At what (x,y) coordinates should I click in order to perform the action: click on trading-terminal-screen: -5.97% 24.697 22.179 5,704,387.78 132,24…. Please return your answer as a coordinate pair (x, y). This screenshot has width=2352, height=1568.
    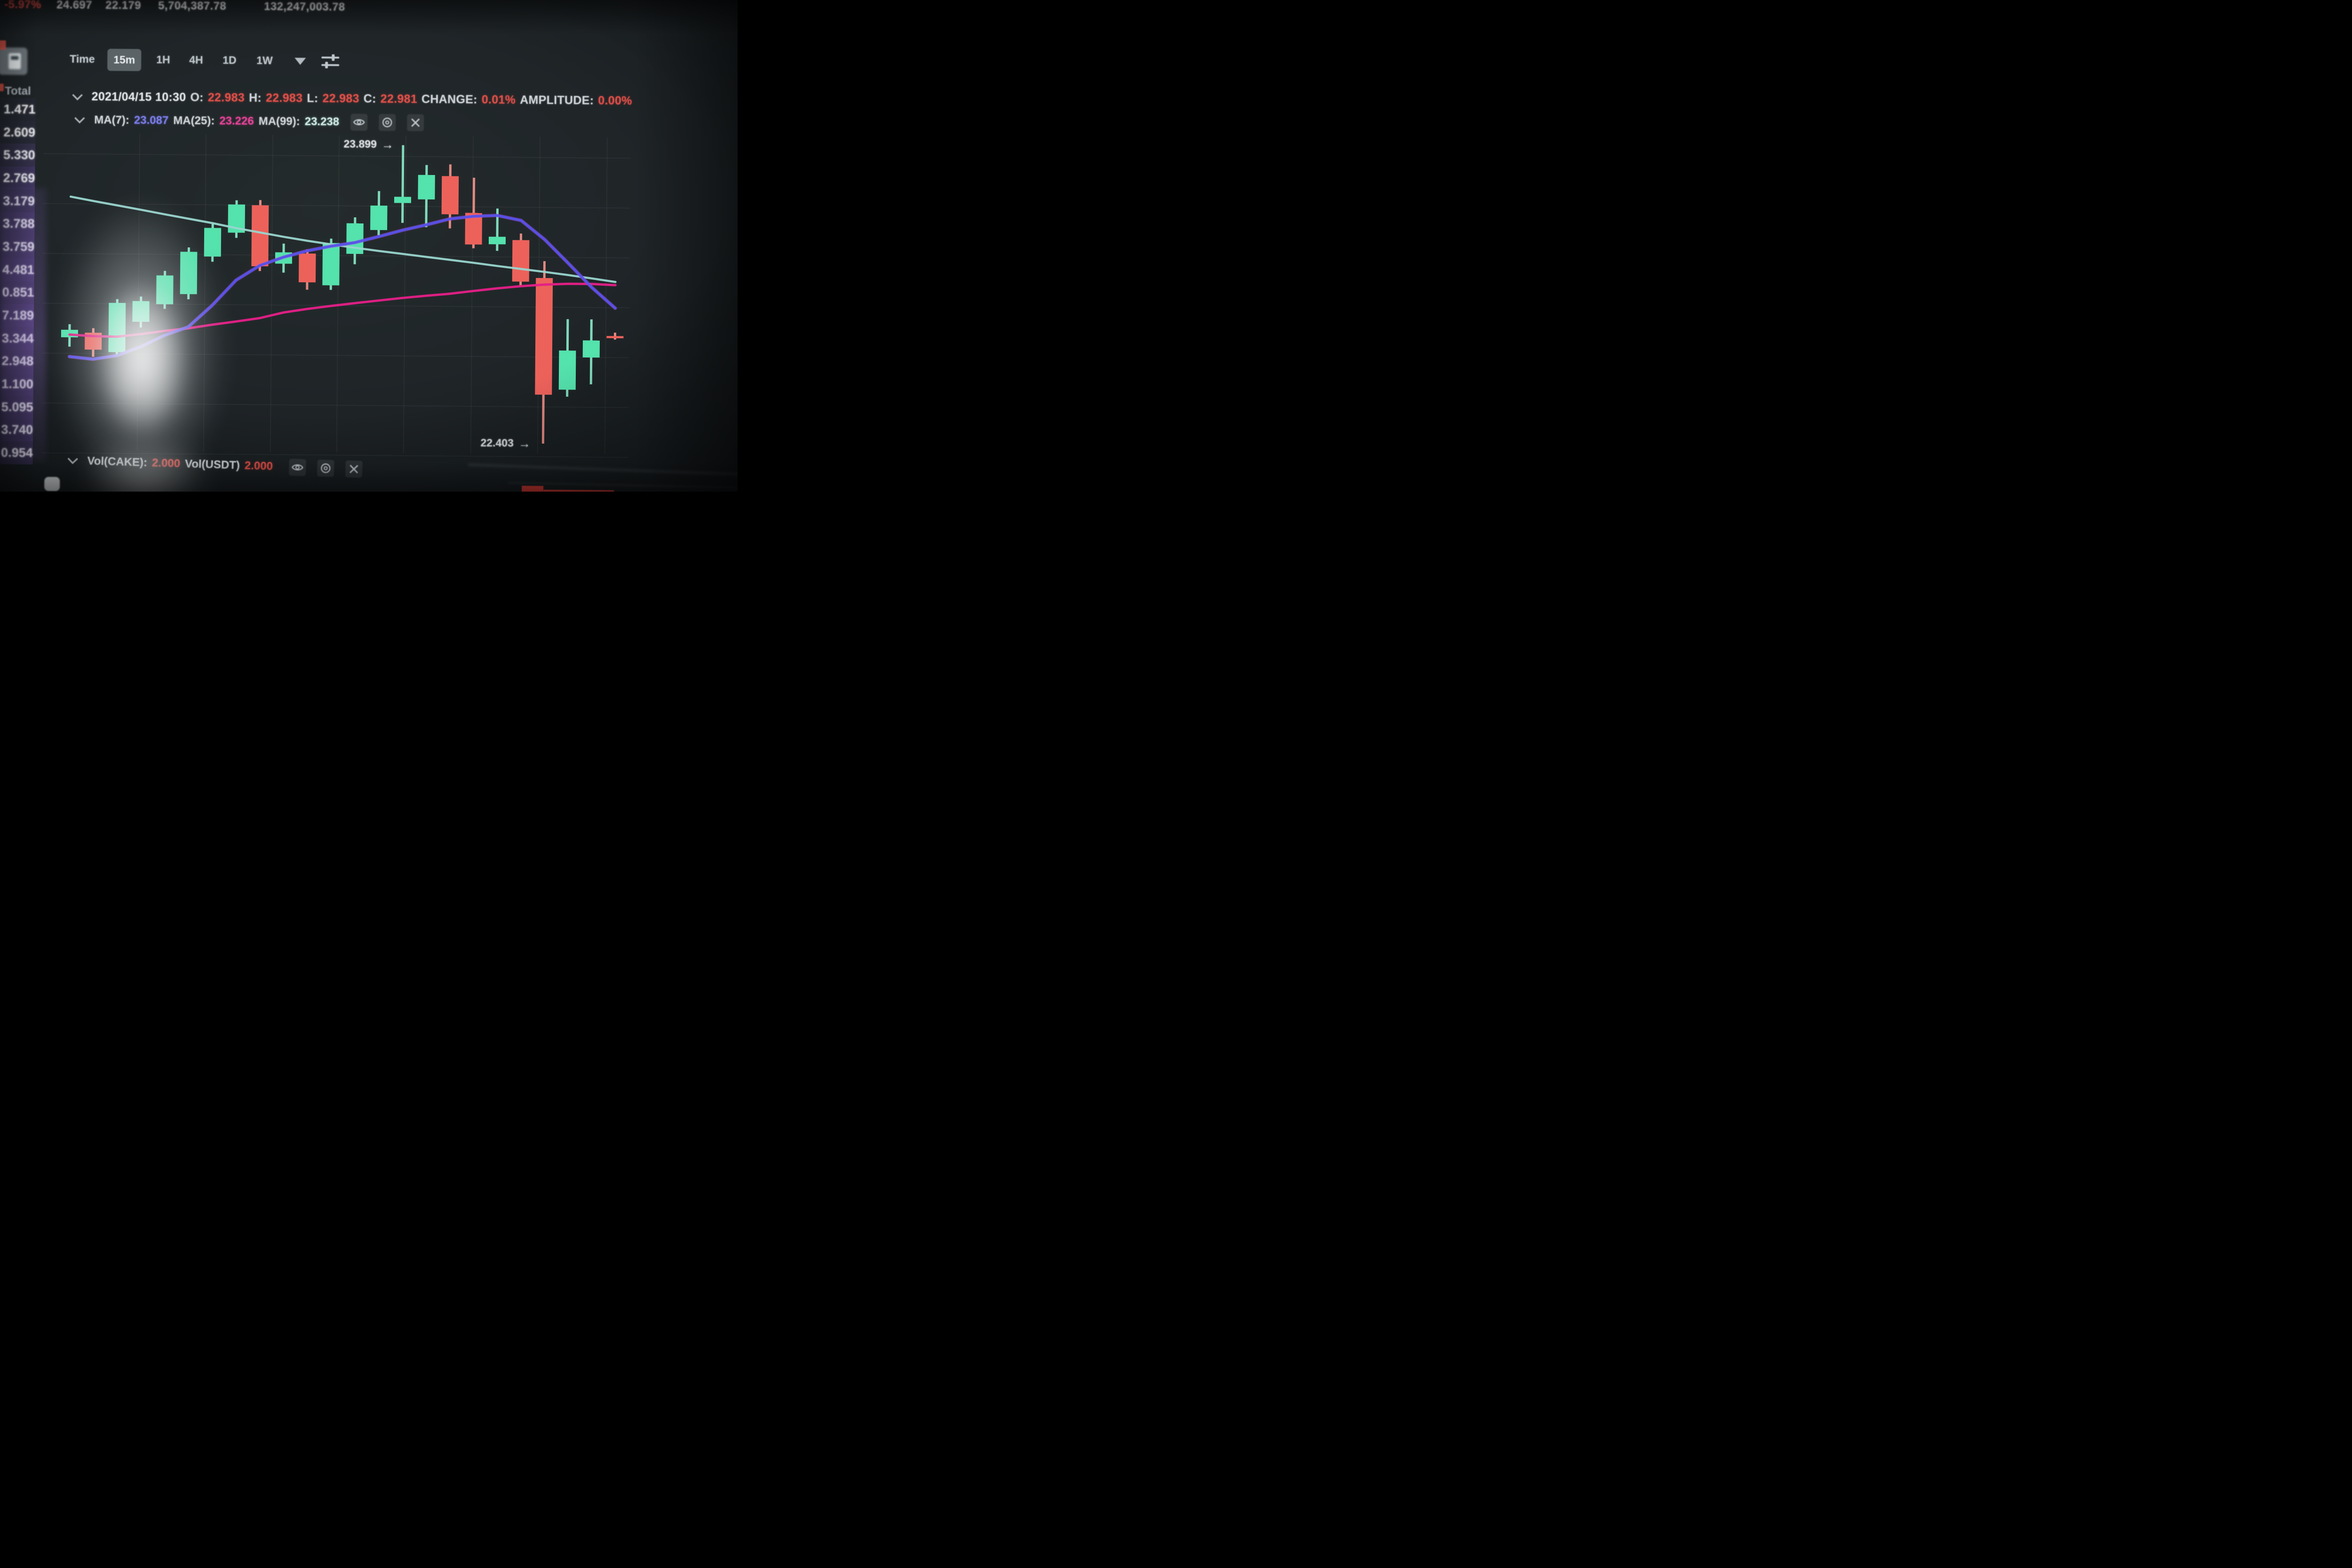
    Looking at the image, I should click on (369, 246).